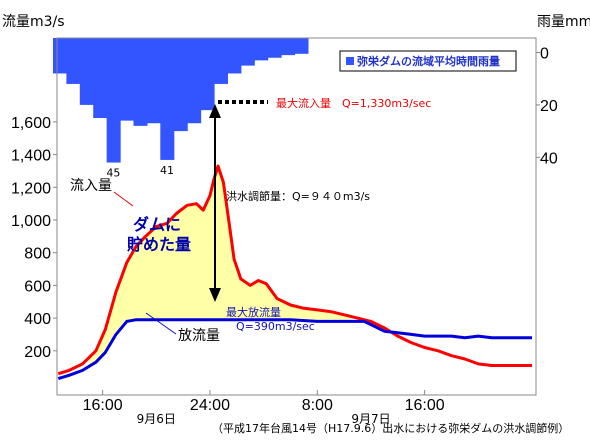  I want to click on regulation-arrow-down, so click(215, 295).